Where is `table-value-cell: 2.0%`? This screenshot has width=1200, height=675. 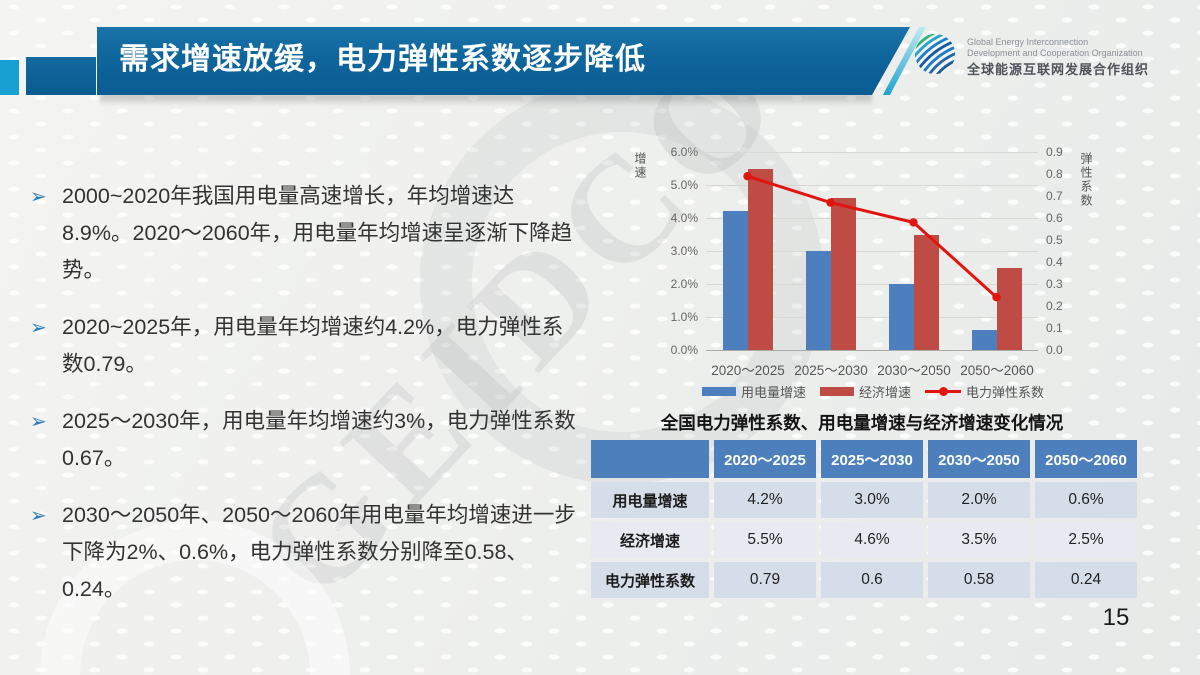
table-value-cell: 2.0% is located at coordinates (979, 500).